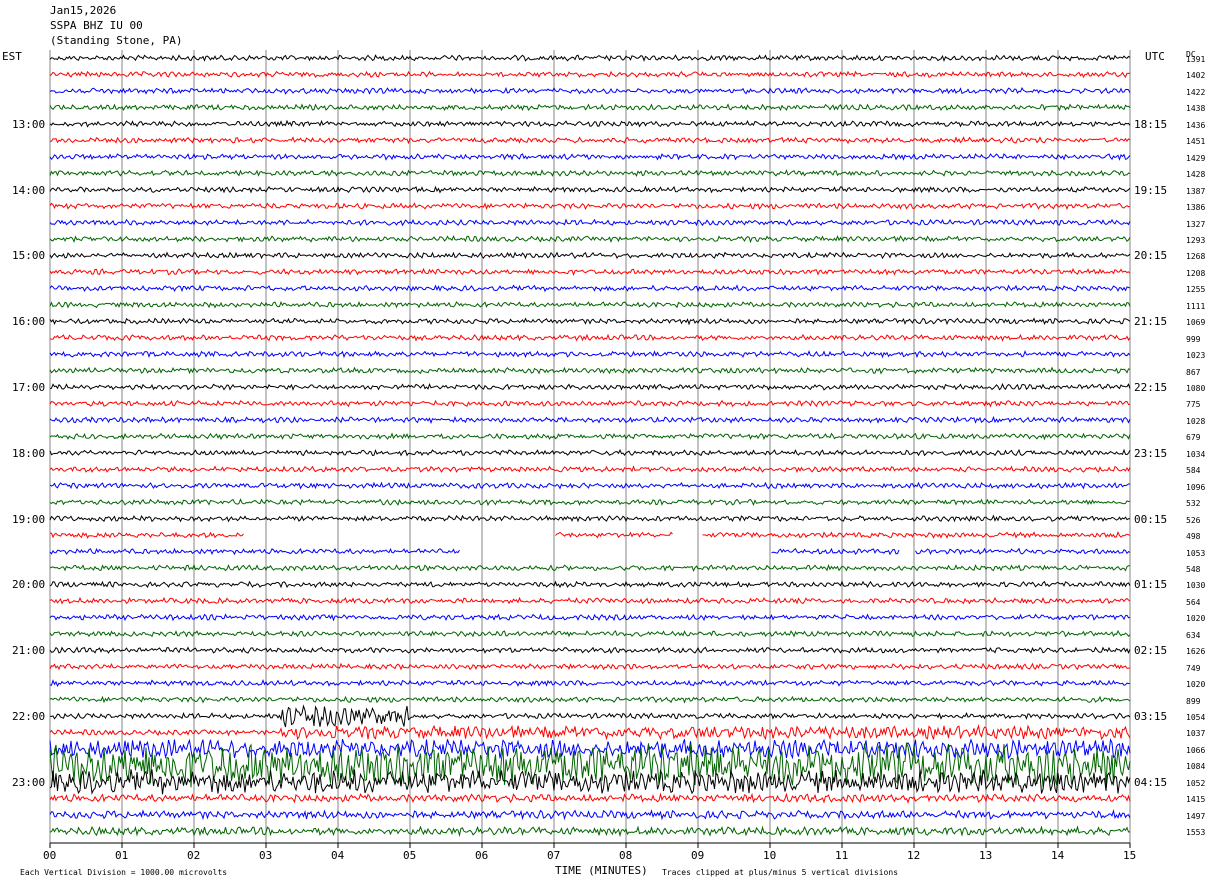 This screenshot has height=886, width=1210. Describe the element at coordinates (1196, 388) in the screenshot. I see `dc-value: 1080` at that location.